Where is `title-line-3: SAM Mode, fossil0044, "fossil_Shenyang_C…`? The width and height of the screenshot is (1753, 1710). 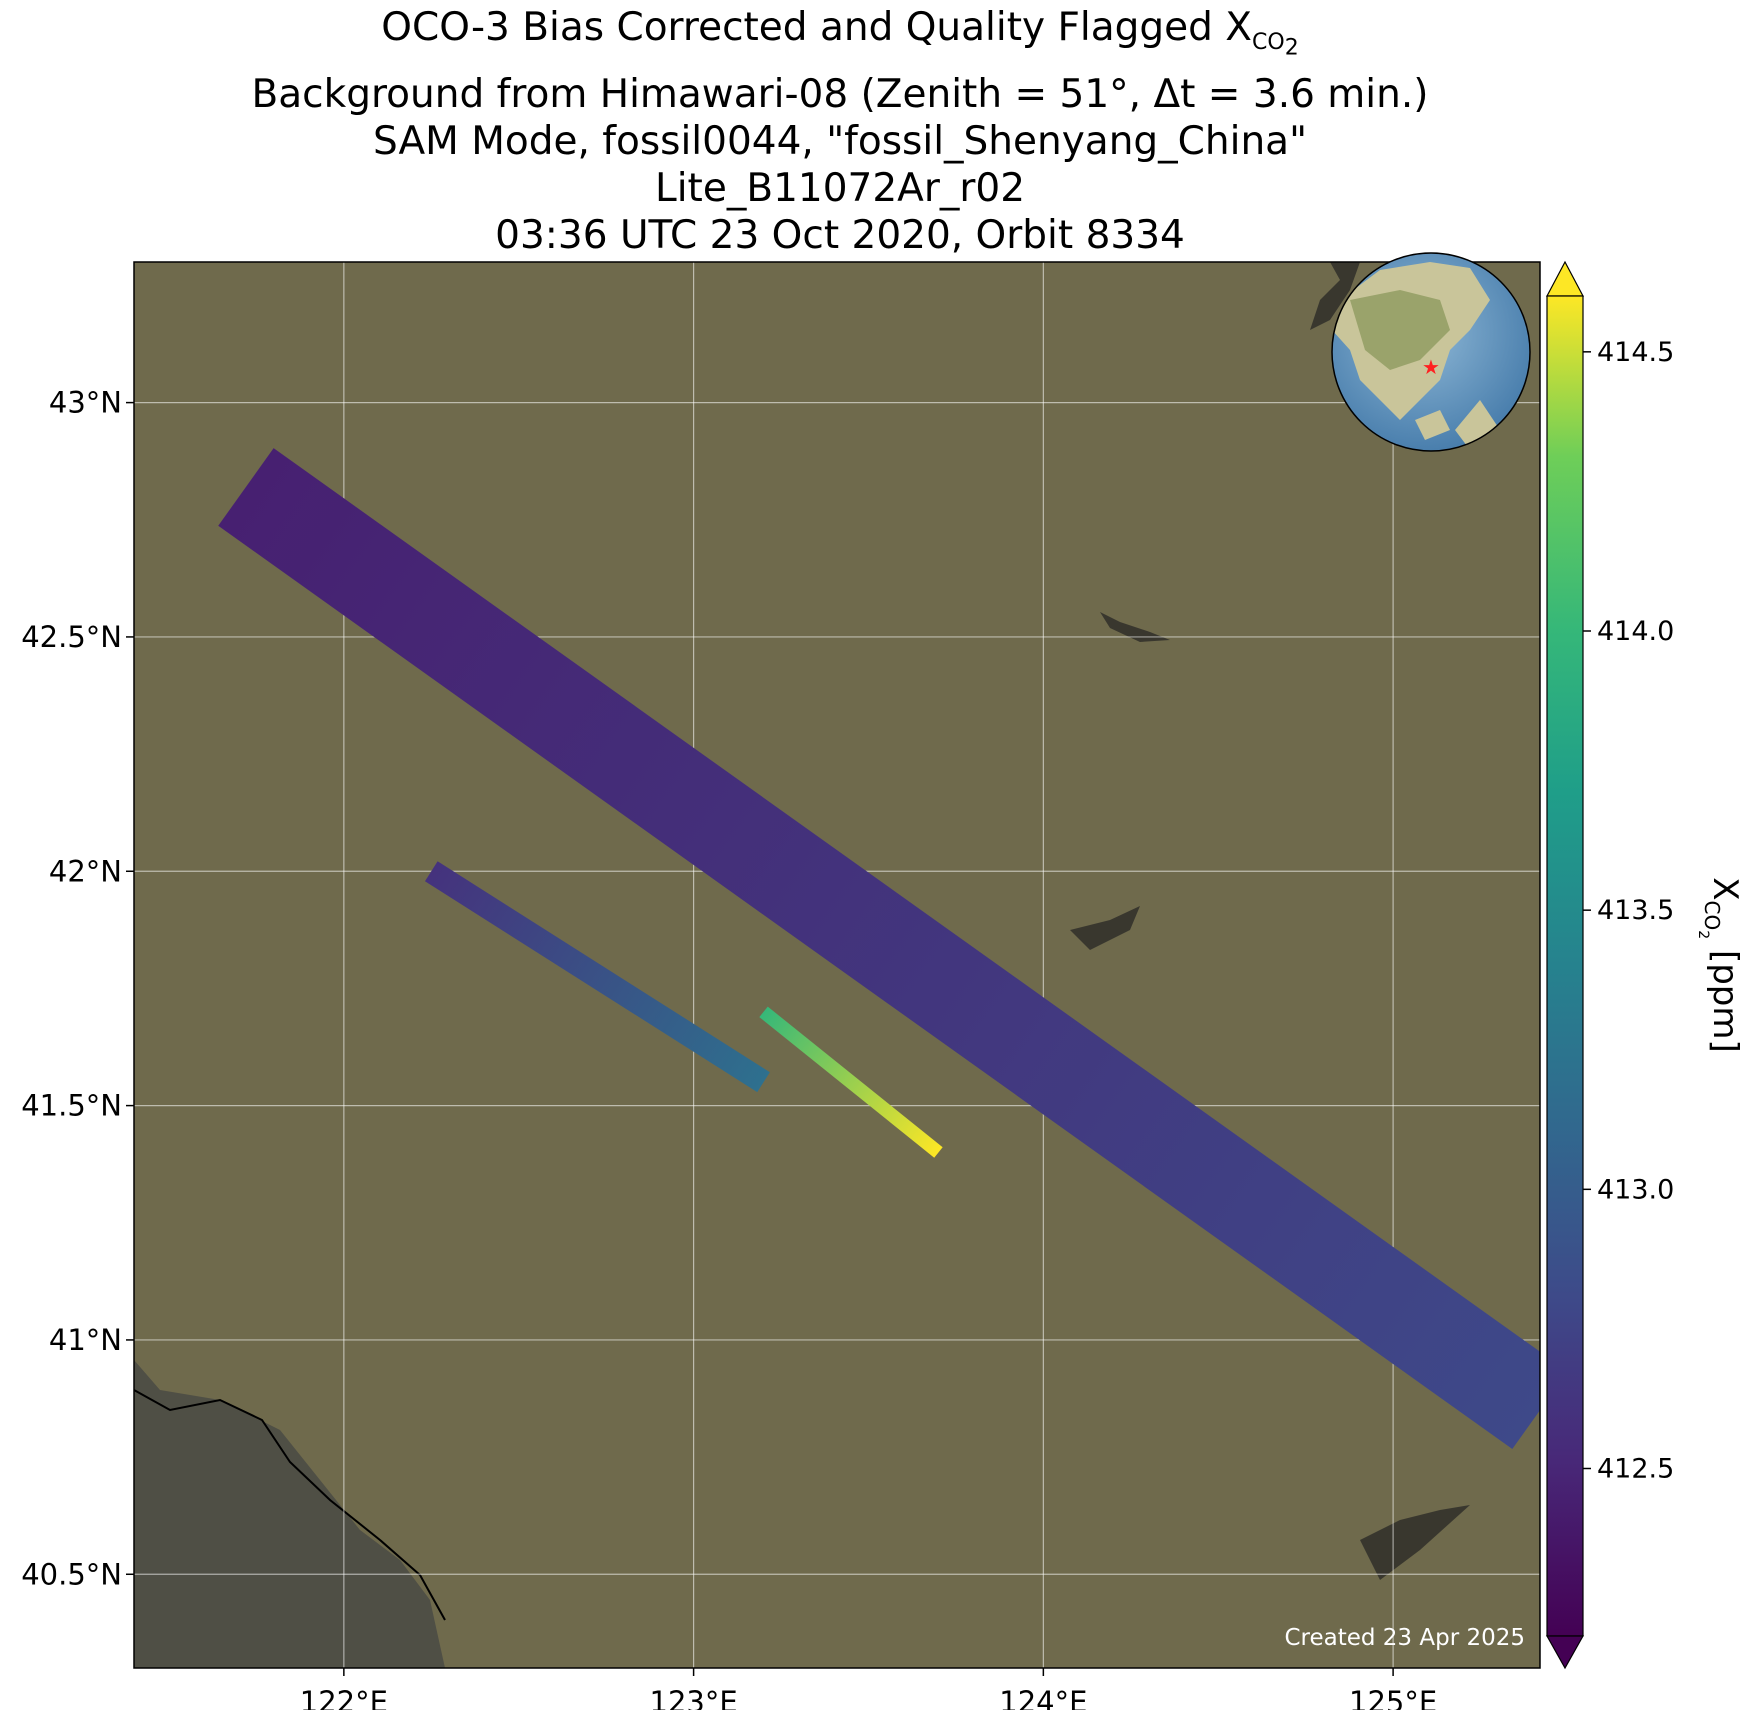 title-line-3: SAM Mode, fossil0044, "fossil_Shenyang_C… is located at coordinates (840, 142).